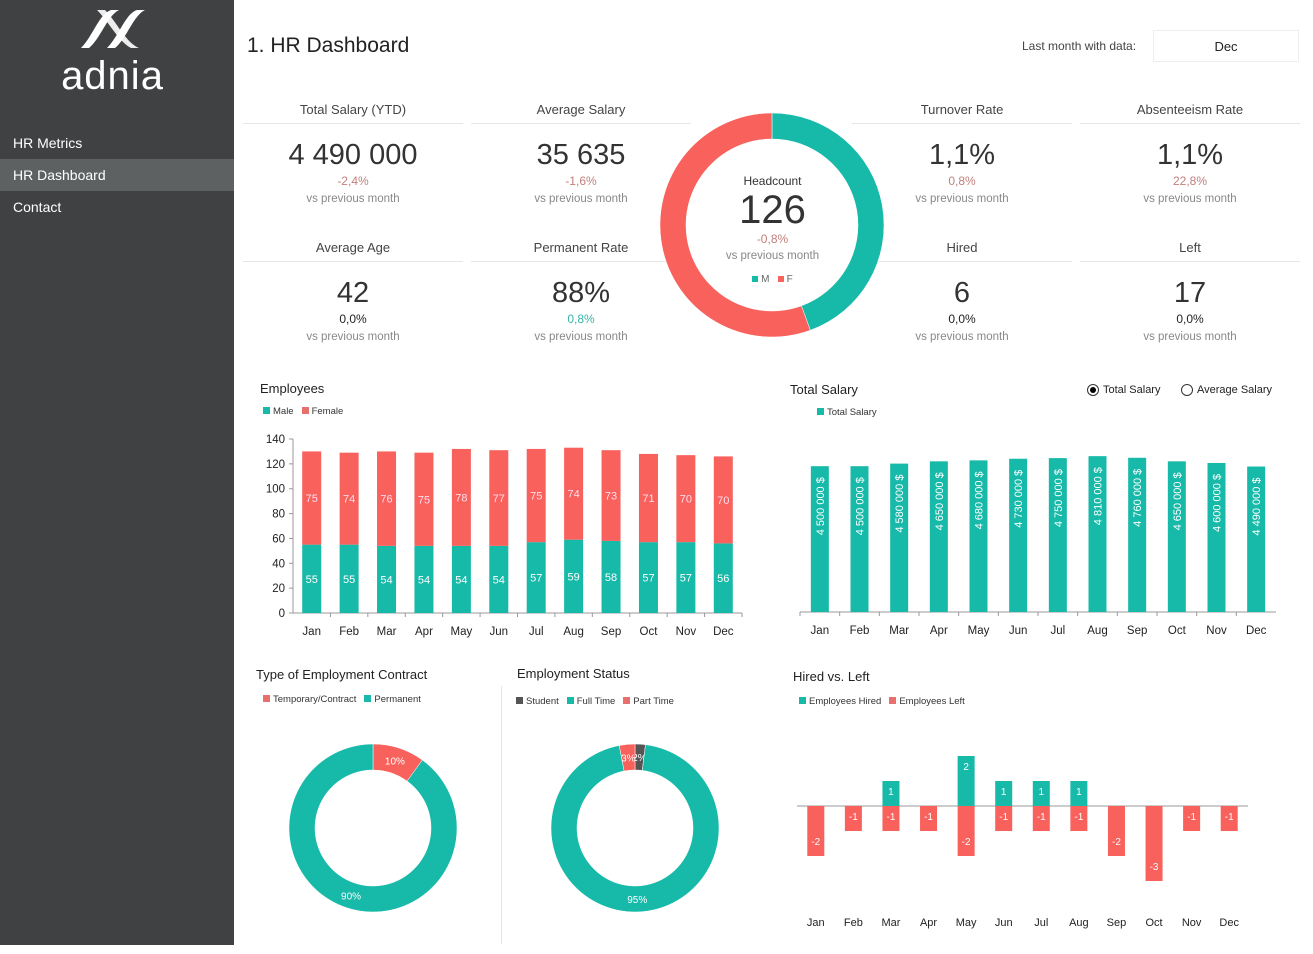  What do you see at coordinates (1123, 390) in the screenshot?
I see `radio-total-salary: Total Salary` at bounding box center [1123, 390].